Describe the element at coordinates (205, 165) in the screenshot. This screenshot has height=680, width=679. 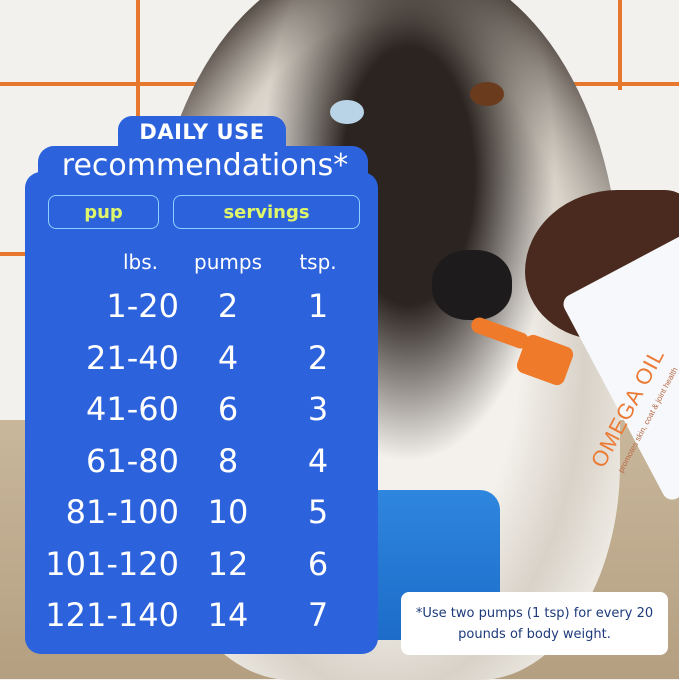
I see `title-recommendations: recommendations*` at that location.